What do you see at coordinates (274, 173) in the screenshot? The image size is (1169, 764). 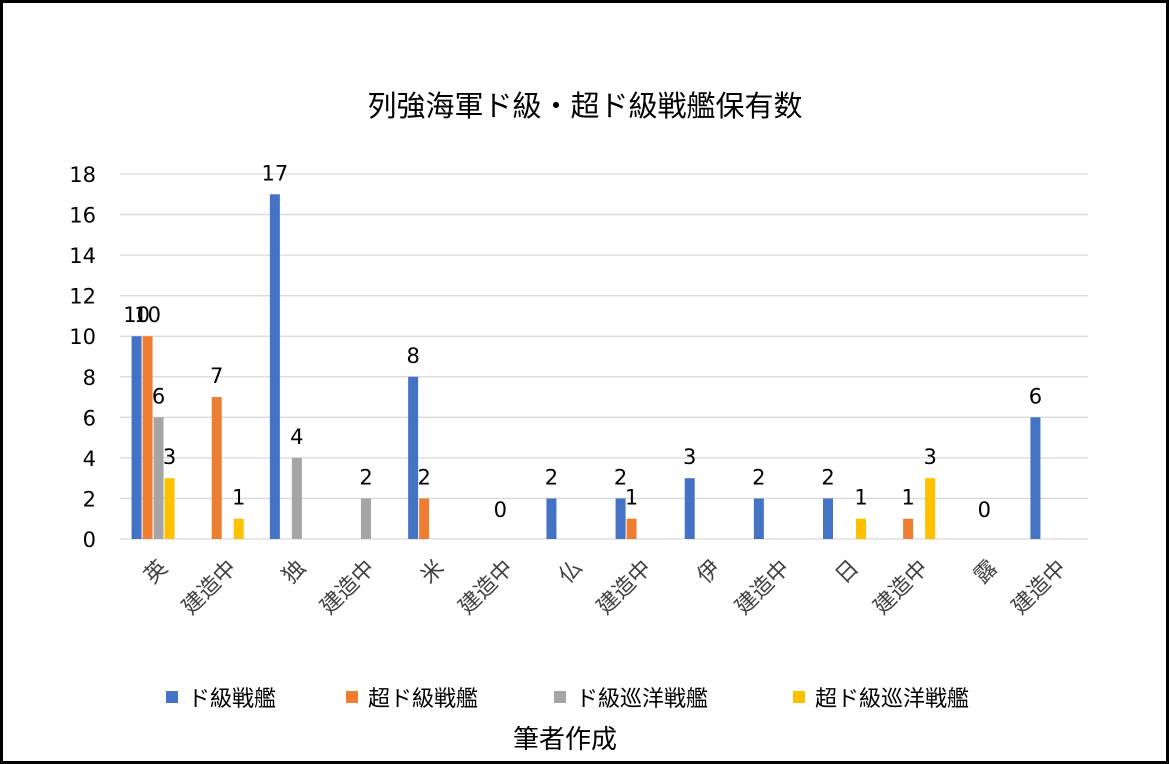 I see `data-label: 17` at bounding box center [274, 173].